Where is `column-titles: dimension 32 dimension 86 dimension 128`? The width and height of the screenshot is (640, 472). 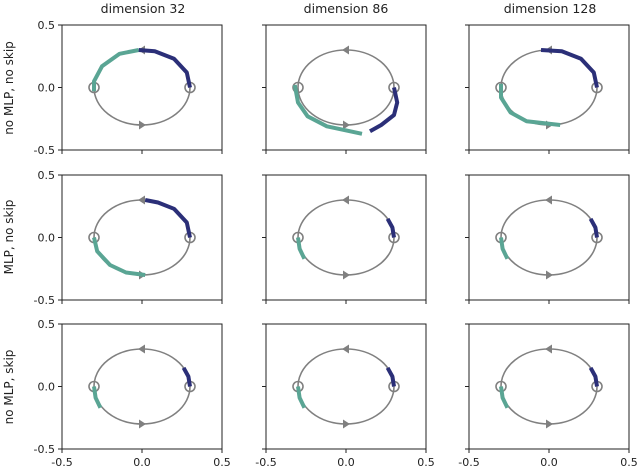 column-titles: dimension 32 dimension 86 dimension 128 is located at coordinates (349, 8).